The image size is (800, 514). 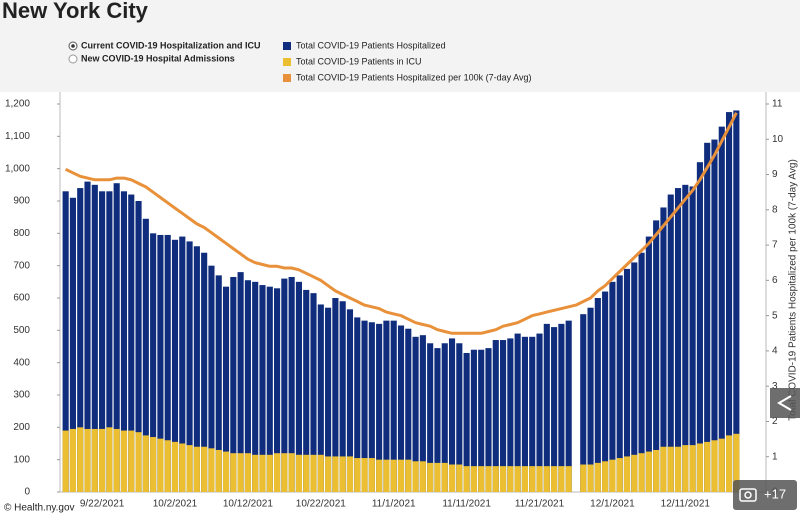 What do you see at coordinates (775, 493) in the screenshot?
I see `photo-count: +17` at bounding box center [775, 493].